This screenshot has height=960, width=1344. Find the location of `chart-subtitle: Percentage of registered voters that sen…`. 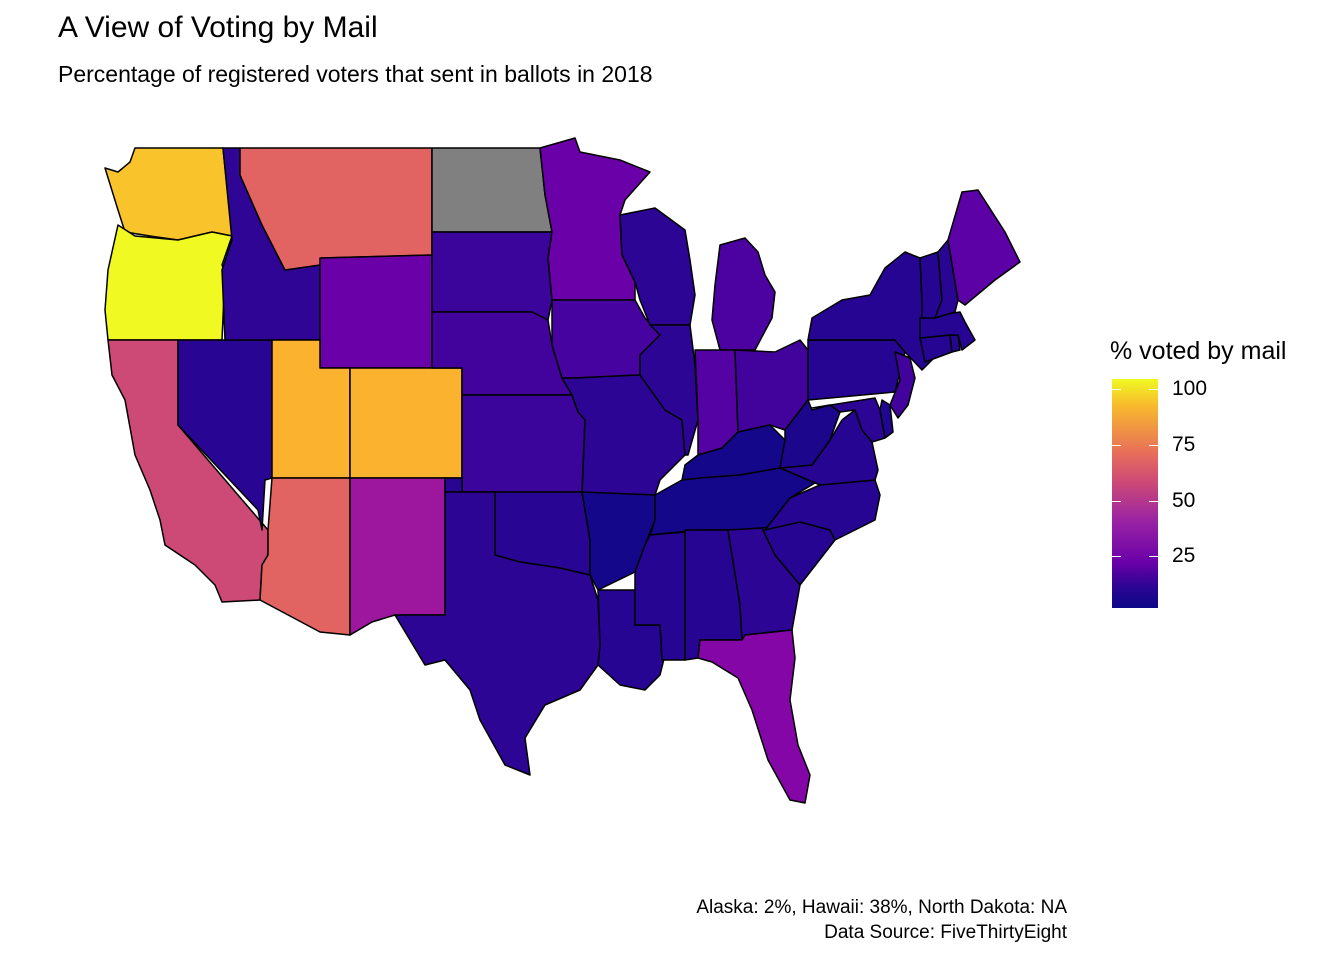

chart-subtitle: Percentage of registered voters that sen… is located at coordinates (355, 74).